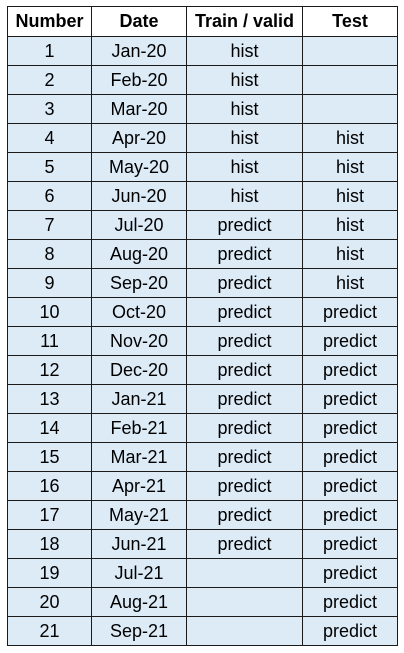 This screenshot has width=404, height=653. Describe the element at coordinates (139, 254) in the screenshot. I see `cell-date: Aug-20` at that location.